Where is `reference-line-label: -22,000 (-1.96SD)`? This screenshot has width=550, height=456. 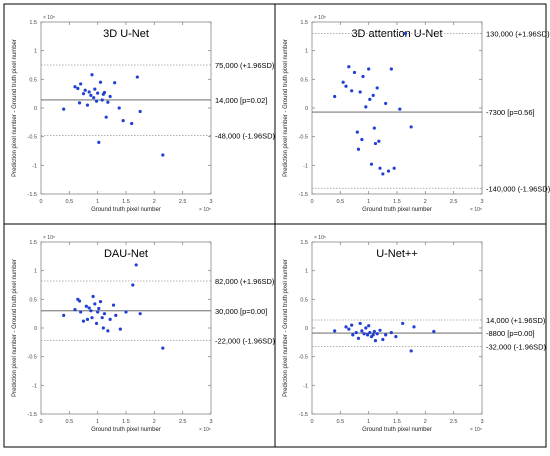 reference-line-label: -22,000 (-1.96SD) is located at coordinates (245, 341).